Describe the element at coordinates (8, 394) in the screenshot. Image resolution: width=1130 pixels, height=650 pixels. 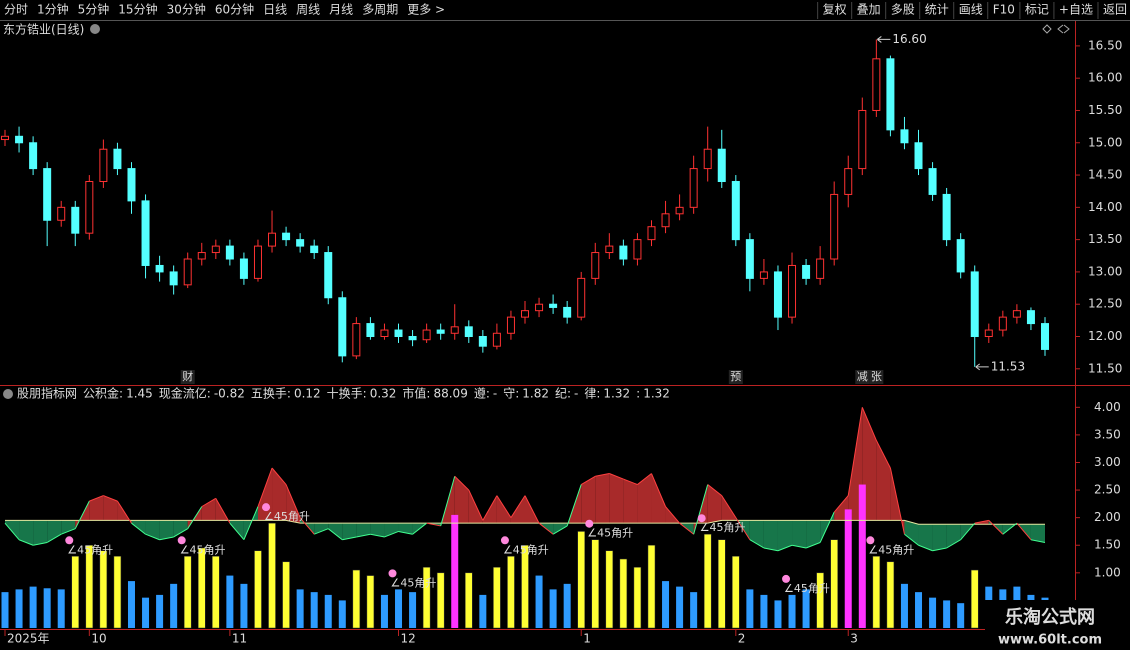
I see `indicator-menu-icon` at that location.